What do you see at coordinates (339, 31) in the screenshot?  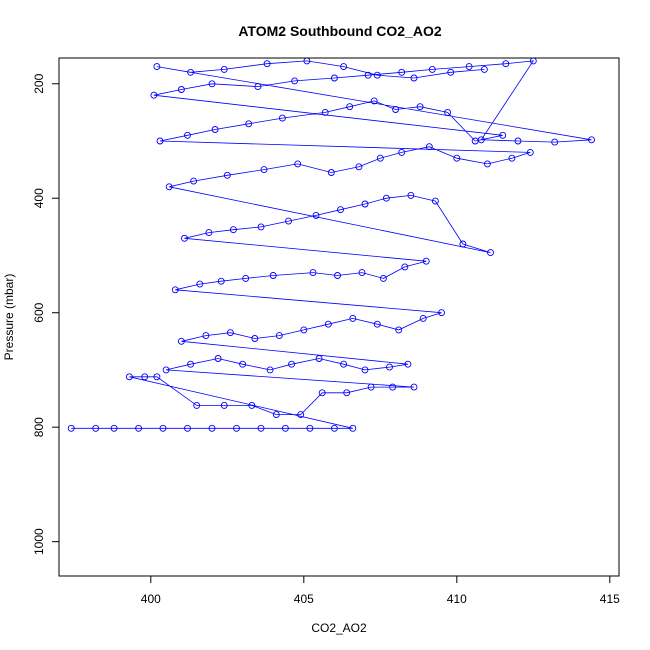 I see `chart-title: ATOM2 Southbound CO2_AO2` at bounding box center [339, 31].